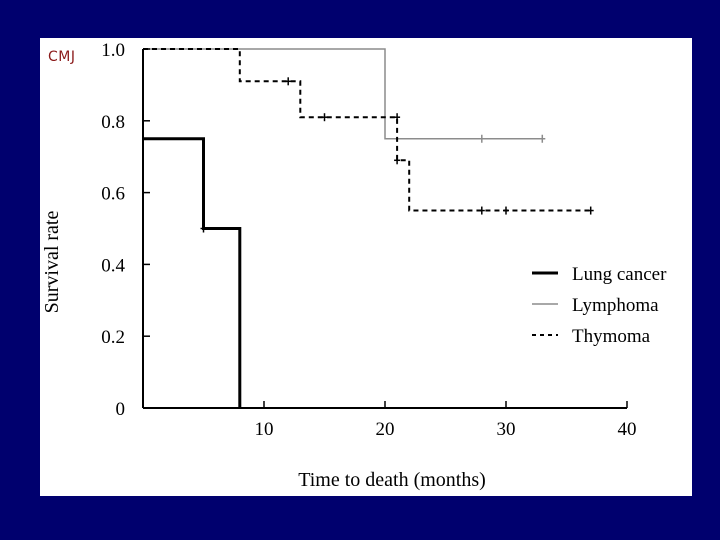  I want to click on y-tick-label: 1.0, so click(113, 50).